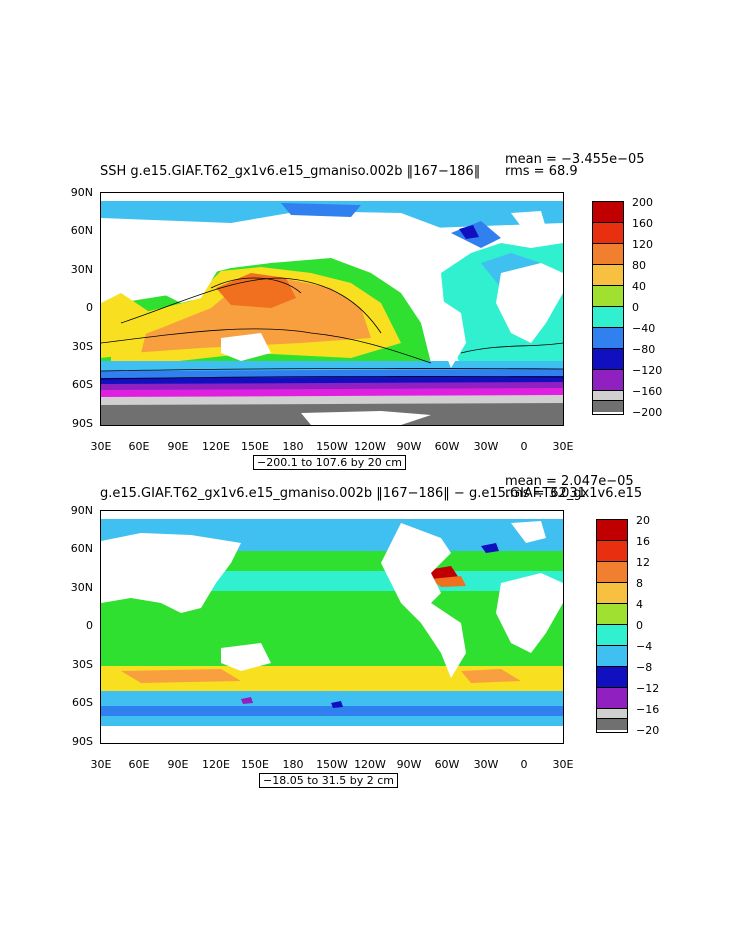  What do you see at coordinates (648, 730) in the screenshot?
I see `colorbar-label: −20` at bounding box center [648, 730].